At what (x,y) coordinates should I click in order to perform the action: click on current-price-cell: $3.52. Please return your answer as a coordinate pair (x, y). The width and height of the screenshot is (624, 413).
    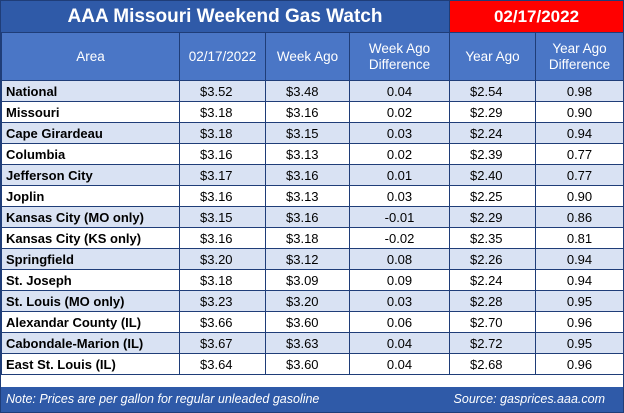
    Looking at the image, I should click on (222, 91).